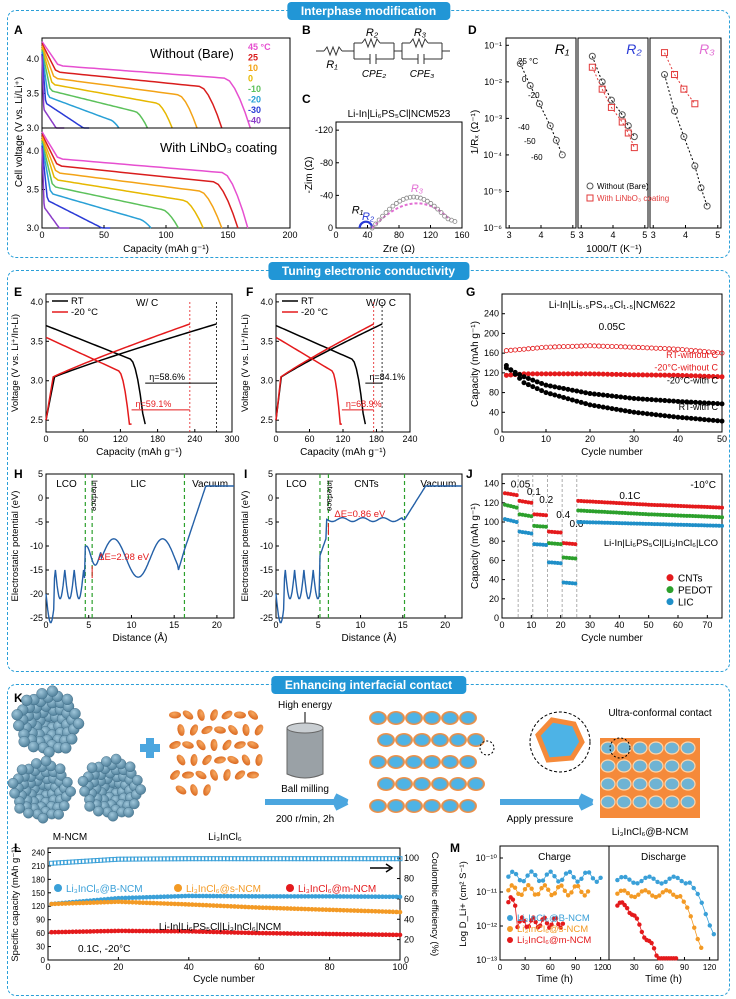 This screenshot has width=736, height=999. Describe the element at coordinates (337, 889) in the screenshot. I see `legend-l-2: Li₃InCl₆@m-NCM` at that location.